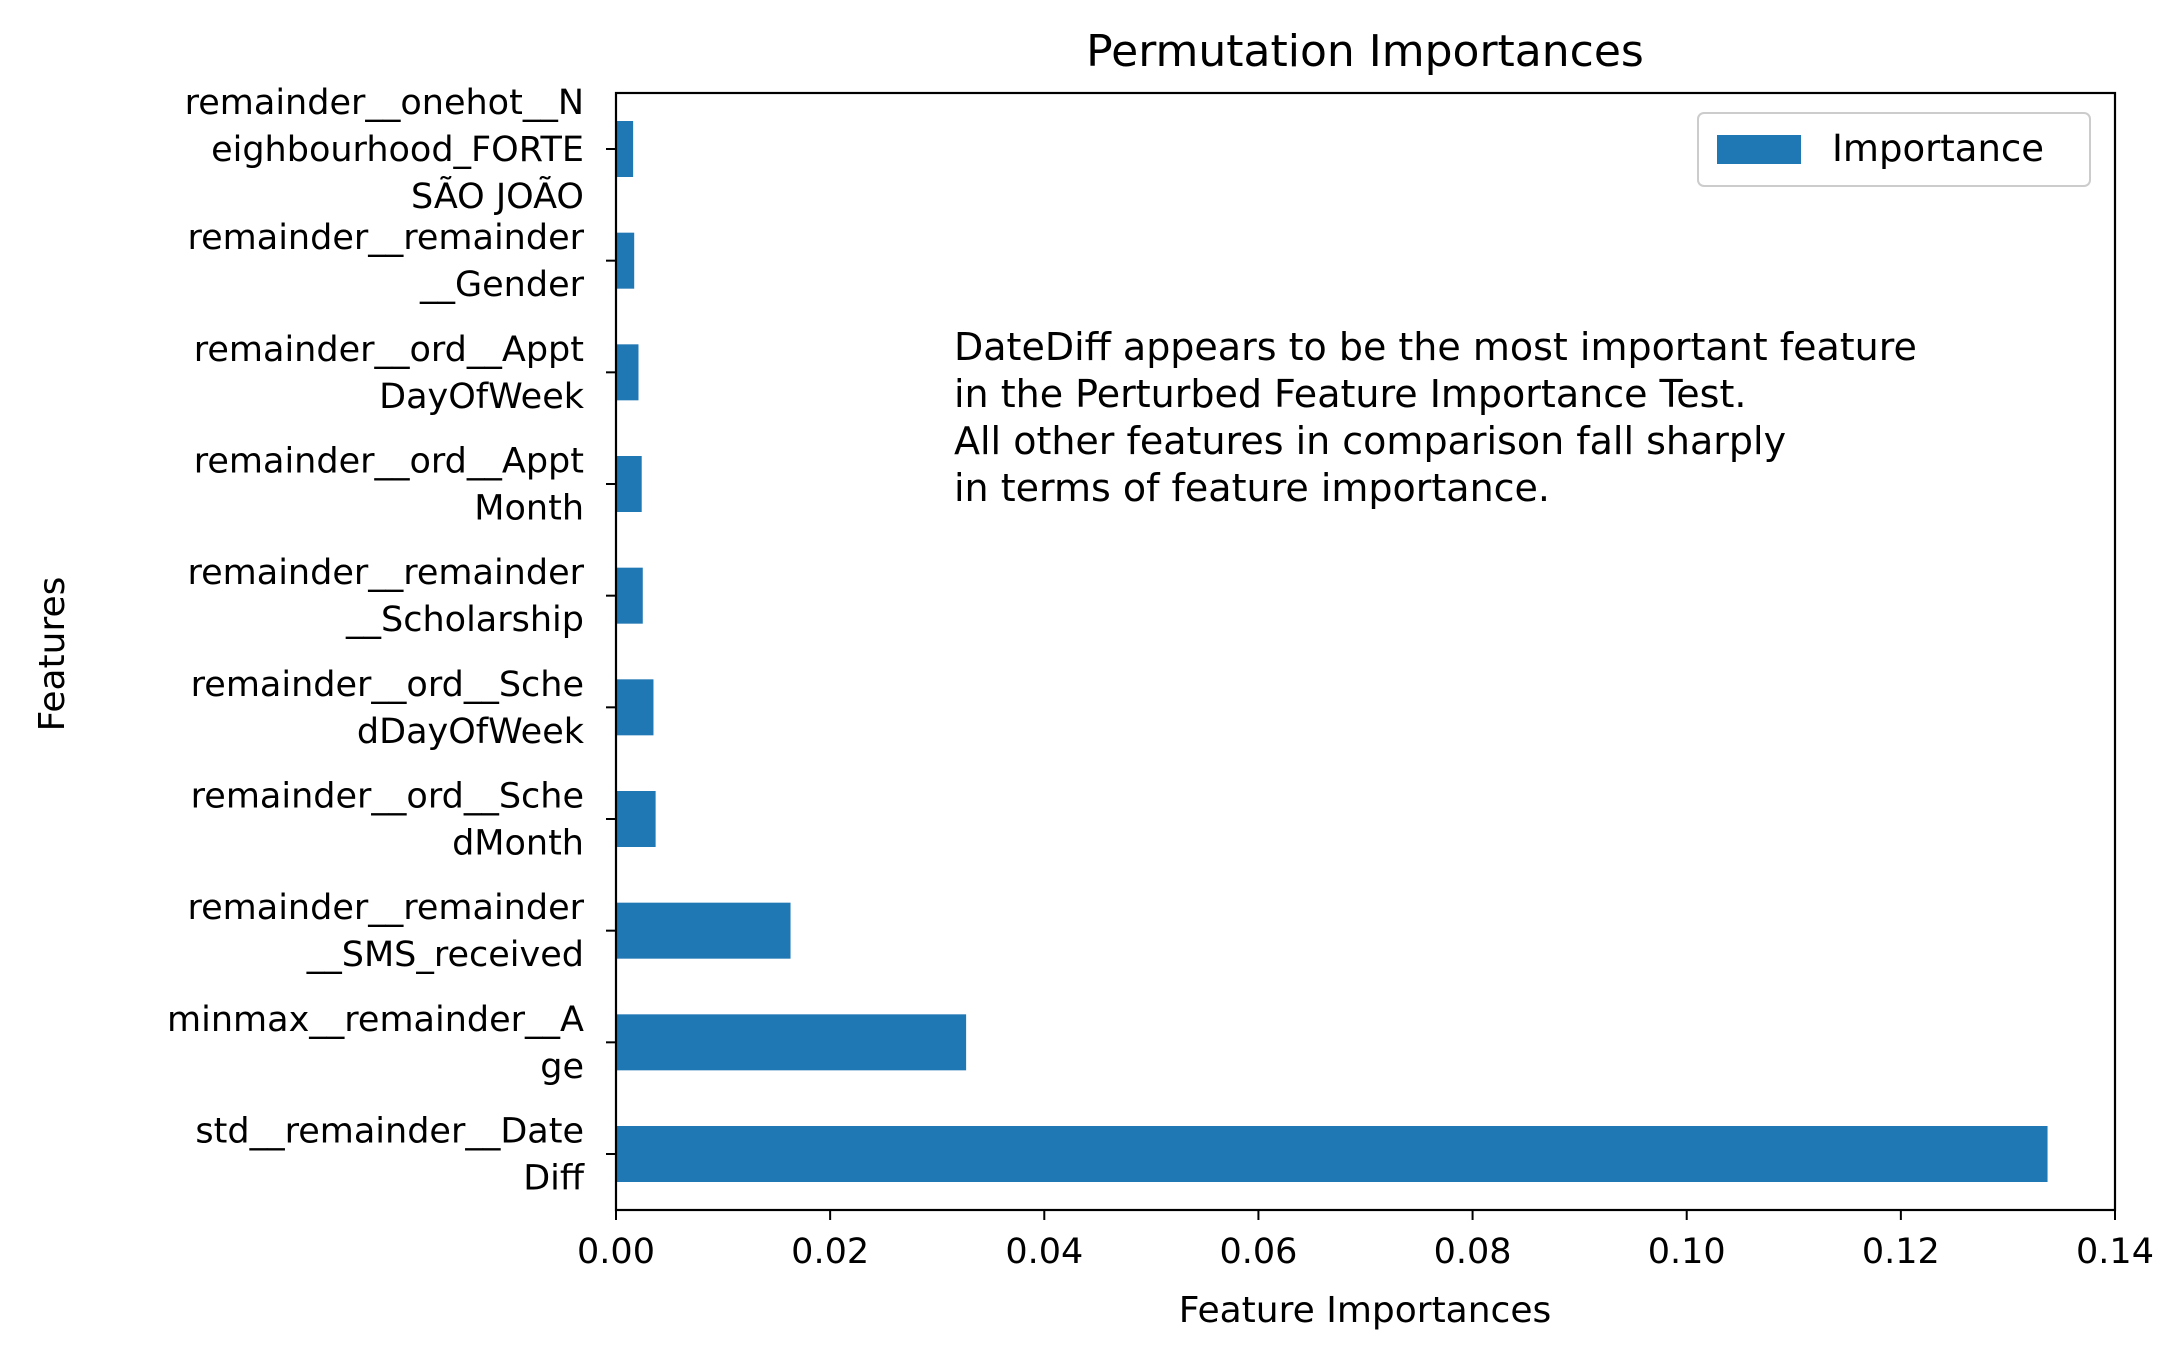 This screenshot has height=1357, width=2171. What do you see at coordinates (386, 931) in the screenshot?
I see `y-tick-label: remainder__remainder __SMS_received` at bounding box center [386, 931].